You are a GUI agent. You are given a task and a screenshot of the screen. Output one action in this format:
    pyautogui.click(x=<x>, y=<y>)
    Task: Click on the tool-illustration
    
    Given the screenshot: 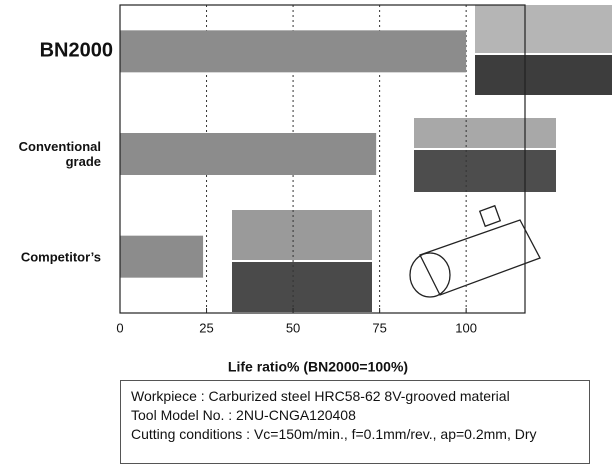 What is the action you would take?
    pyautogui.click(x=475, y=251)
    